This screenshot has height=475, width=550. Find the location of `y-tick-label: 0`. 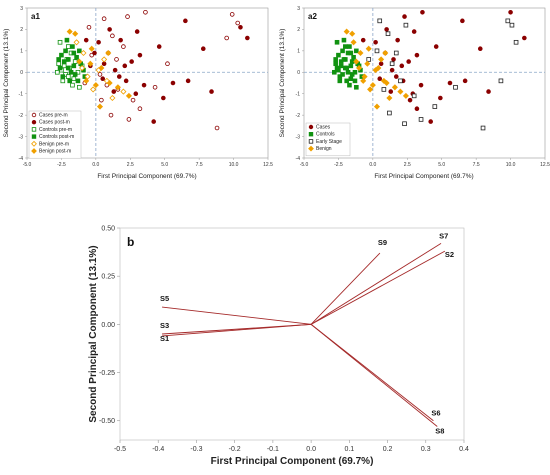

y-tick-label: 0 is located at coordinates (21, 73).